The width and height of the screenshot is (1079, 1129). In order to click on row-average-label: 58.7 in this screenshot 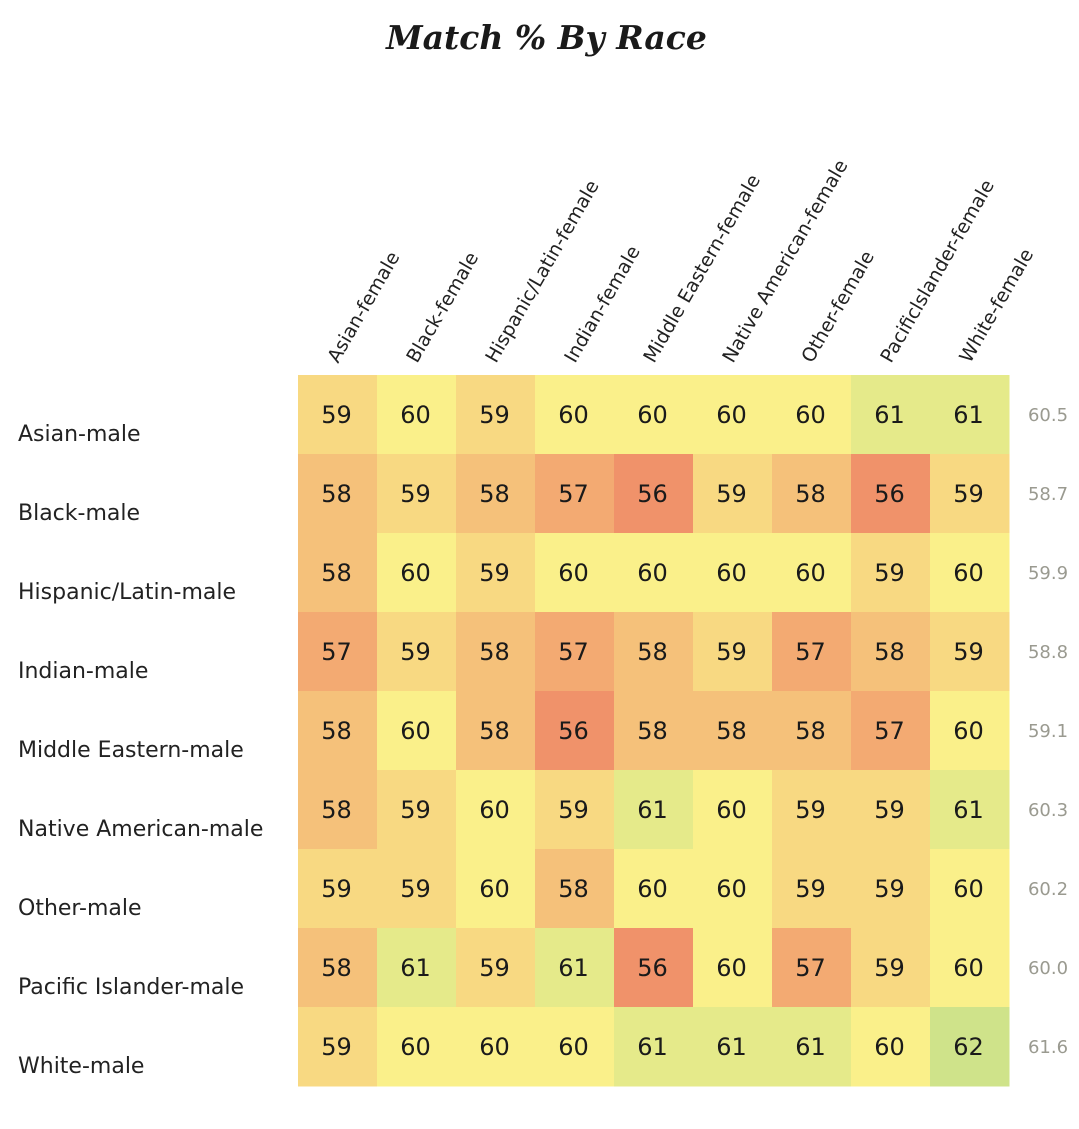, I will do `click(1048, 494)`.